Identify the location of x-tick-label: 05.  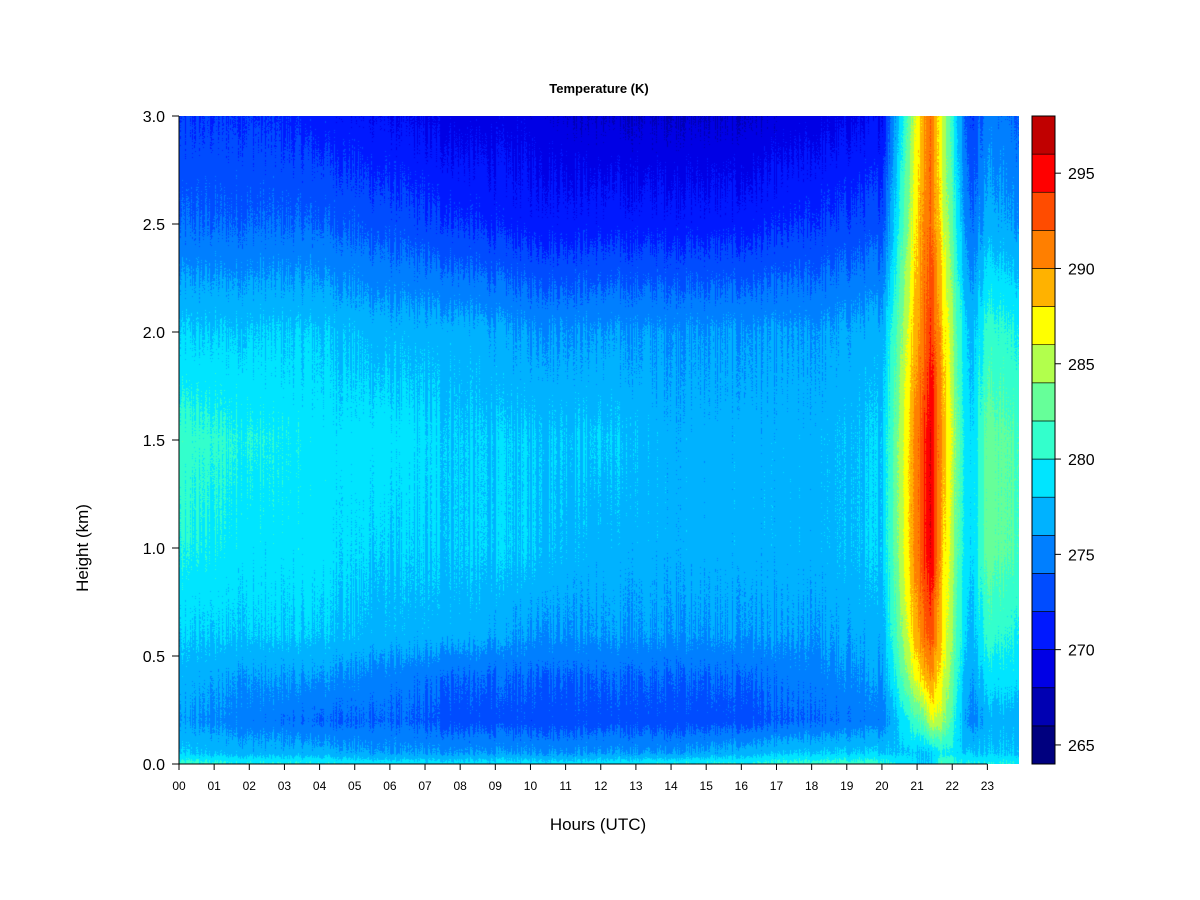
(355, 786).